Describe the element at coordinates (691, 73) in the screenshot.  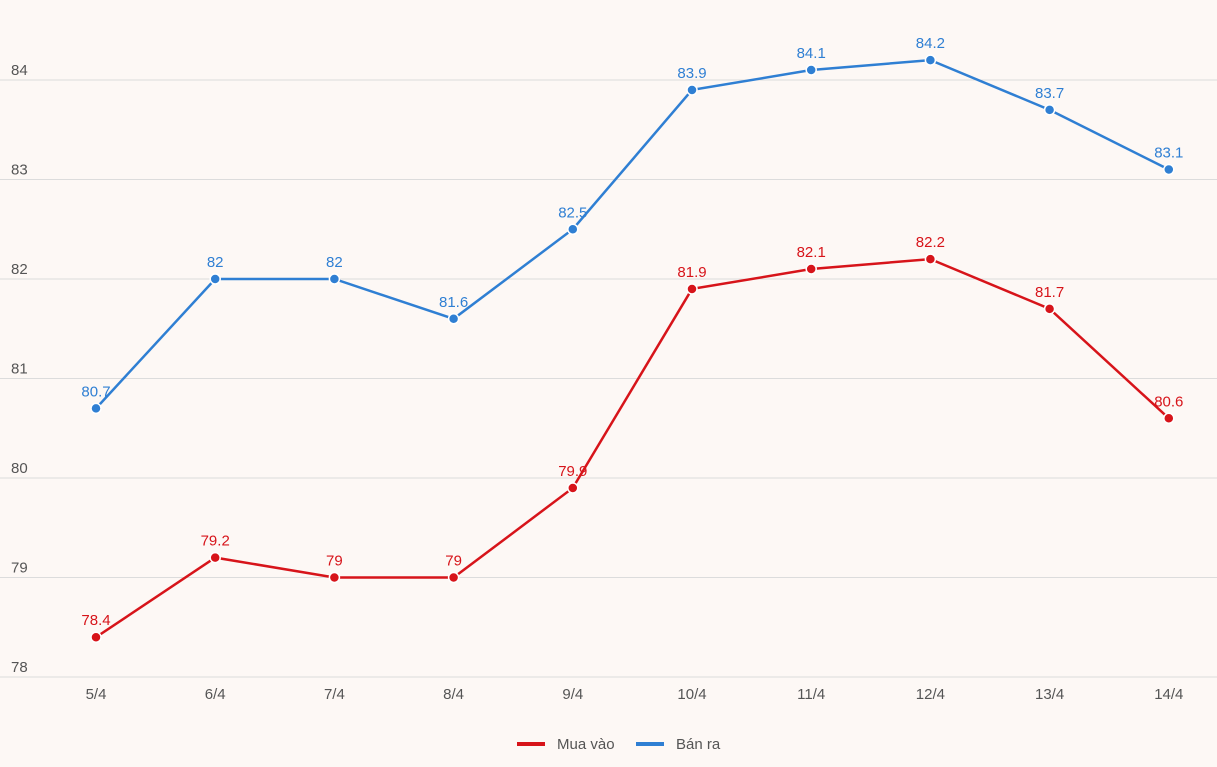
I see `data-label-ban-ra: 83.9` at that location.